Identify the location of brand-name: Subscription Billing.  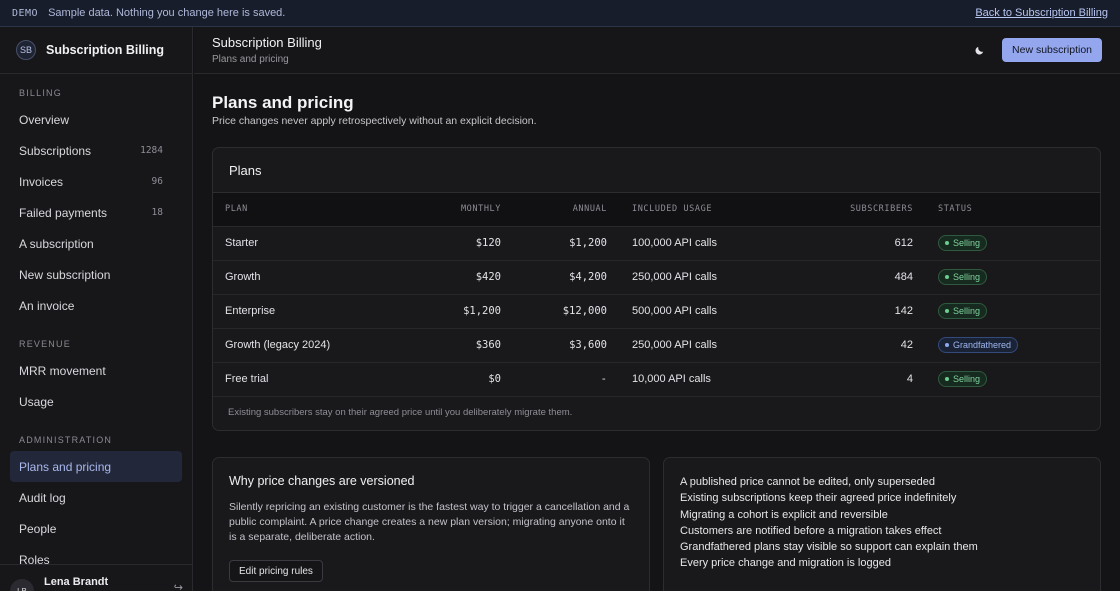
(105, 50).